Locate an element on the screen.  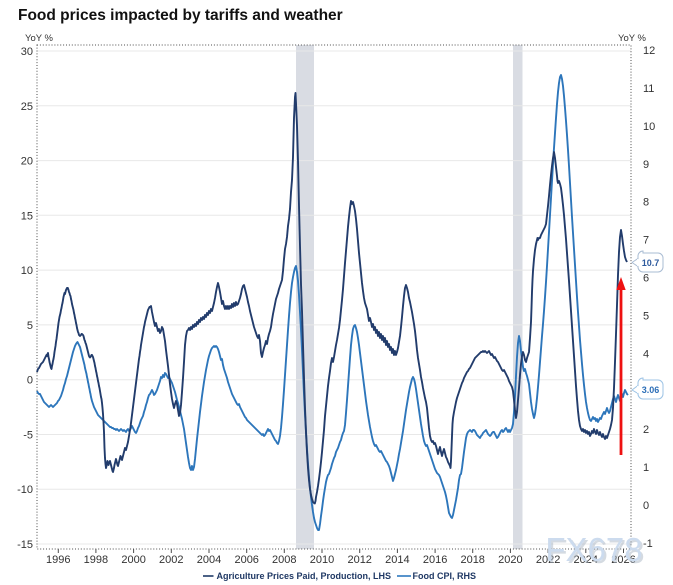
svg-text: 2022 is located at coordinates (548, 560).